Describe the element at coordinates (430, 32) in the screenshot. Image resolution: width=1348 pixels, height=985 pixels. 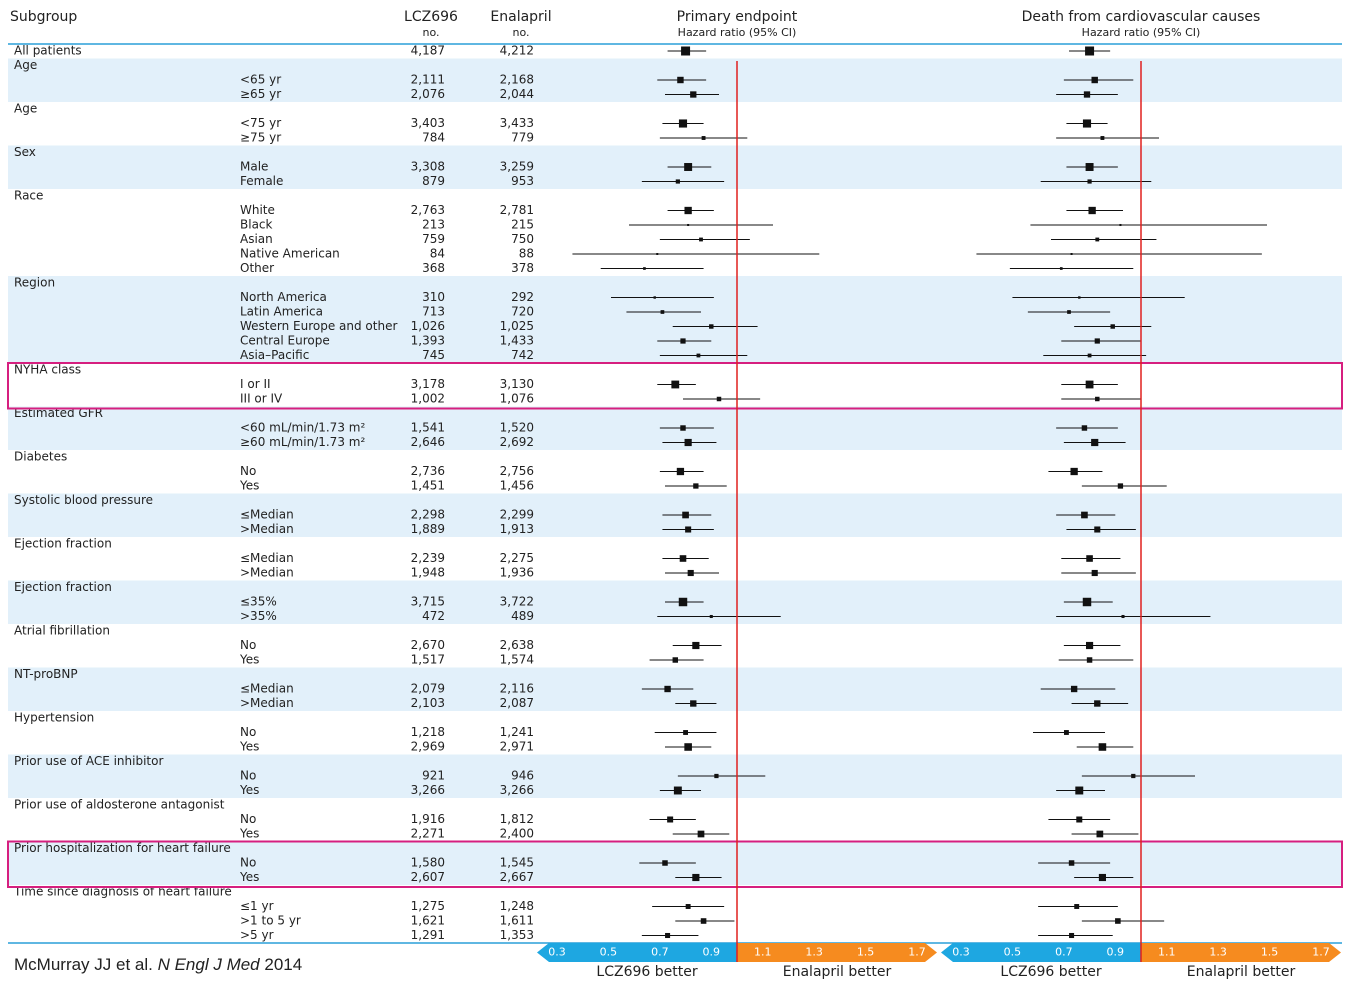
I see `header-no: no.` at that location.